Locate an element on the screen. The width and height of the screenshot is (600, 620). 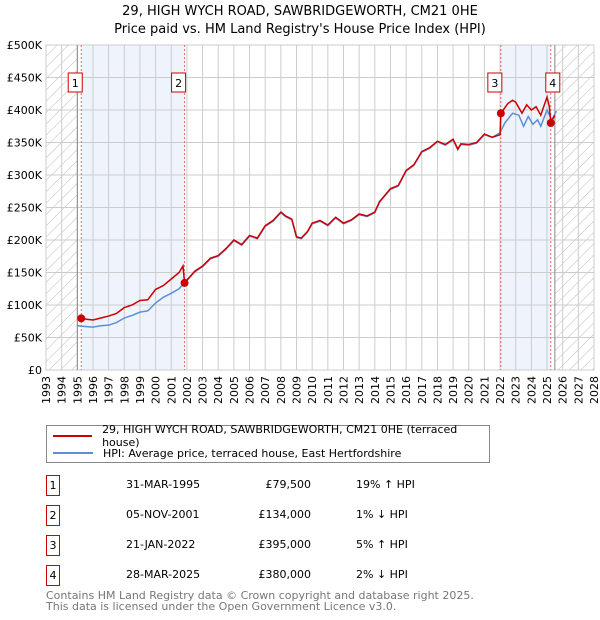
x-tick-label: 2026 is located at coordinates (563, 390).